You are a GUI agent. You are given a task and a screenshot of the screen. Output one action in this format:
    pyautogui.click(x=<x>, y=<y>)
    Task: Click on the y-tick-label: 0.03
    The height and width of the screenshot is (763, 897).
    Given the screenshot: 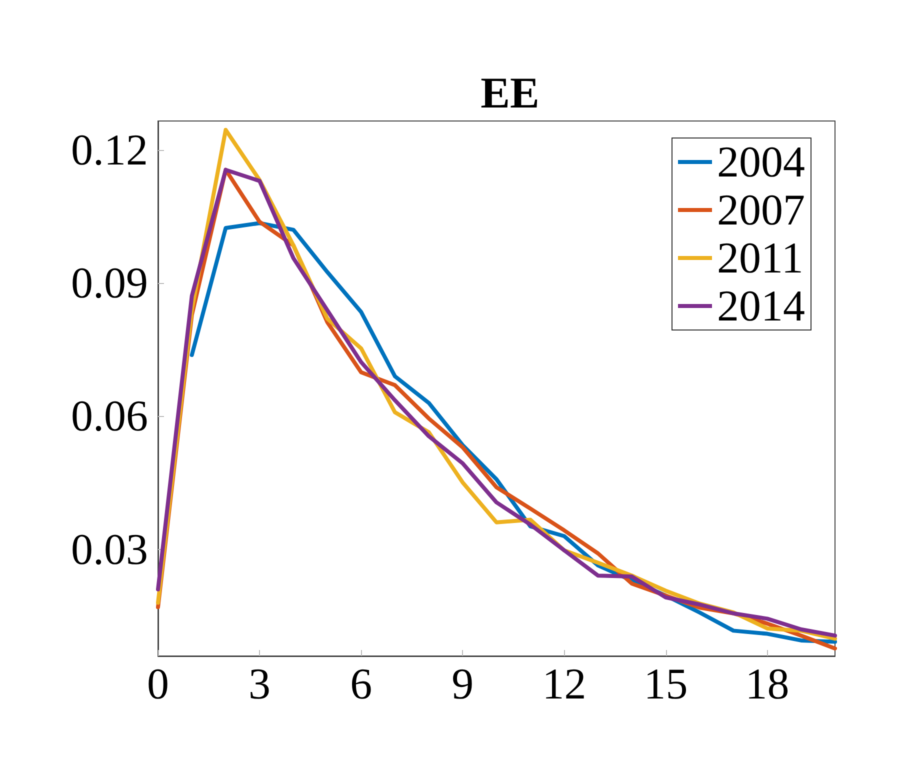 What is the action you would take?
    pyautogui.click(x=109, y=549)
    